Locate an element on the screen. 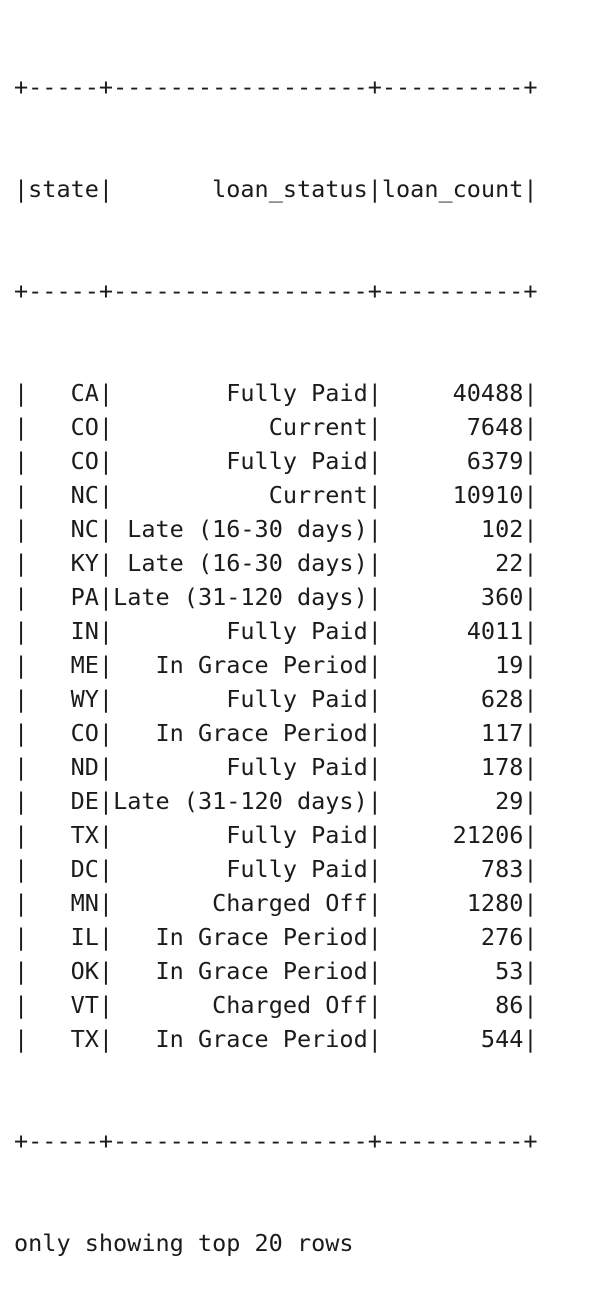  table-row: | IL| In Grace Period| 276| is located at coordinates (276, 937).